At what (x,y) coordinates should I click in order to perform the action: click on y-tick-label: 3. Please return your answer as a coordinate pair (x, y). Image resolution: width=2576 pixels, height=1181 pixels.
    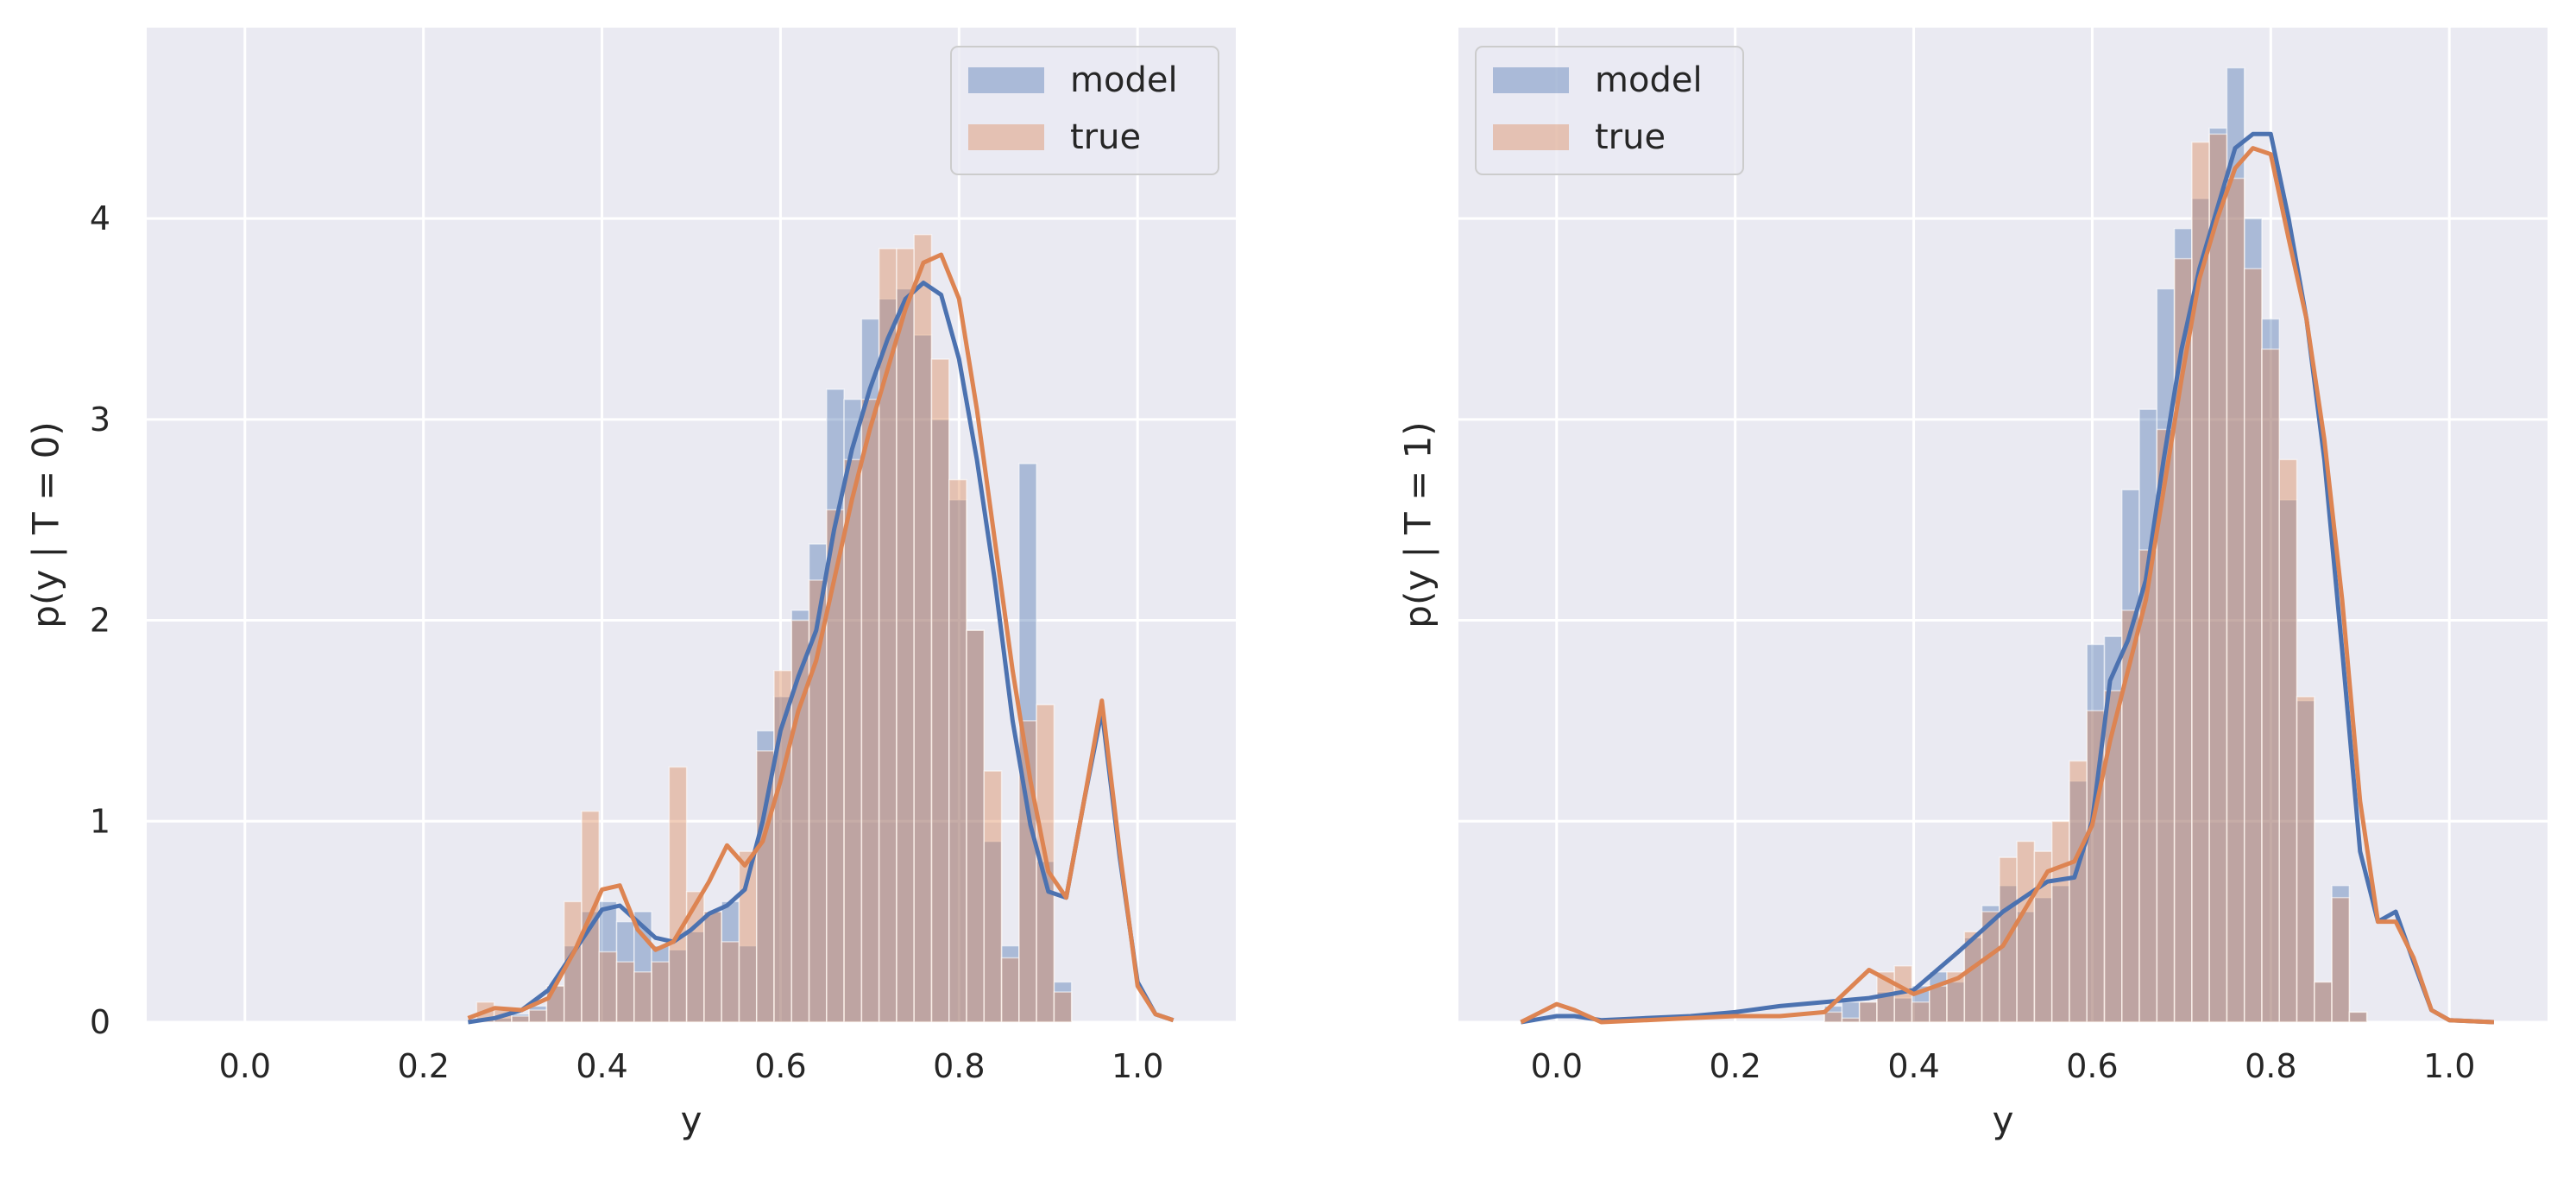
    Looking at the image, I should click on (100, 420).